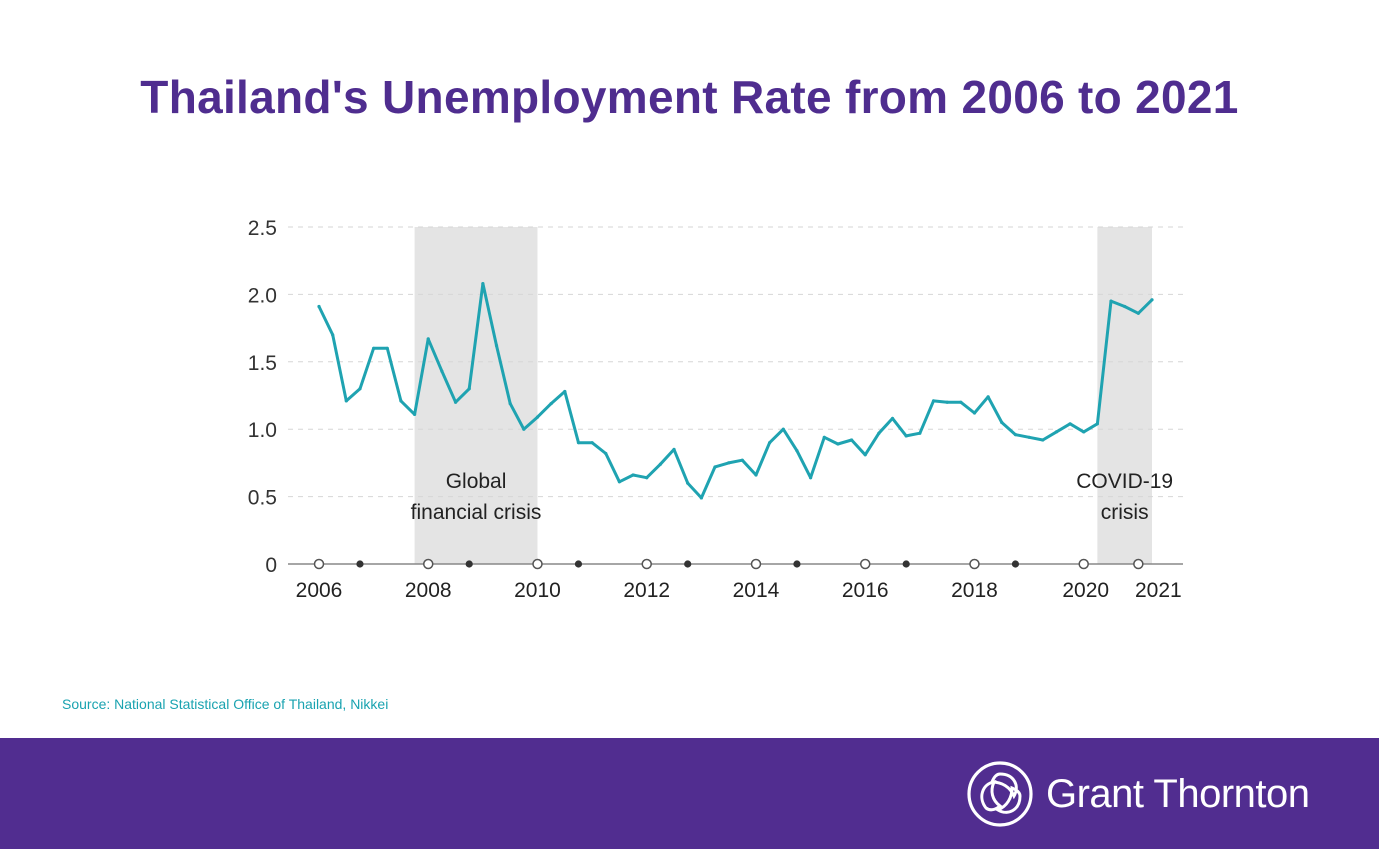 This screenshot has width=1379, height=849. Describe the element at coordinates (1178, 793) in the screenshot. I see `brand-name: Grant Thornton` at that location.